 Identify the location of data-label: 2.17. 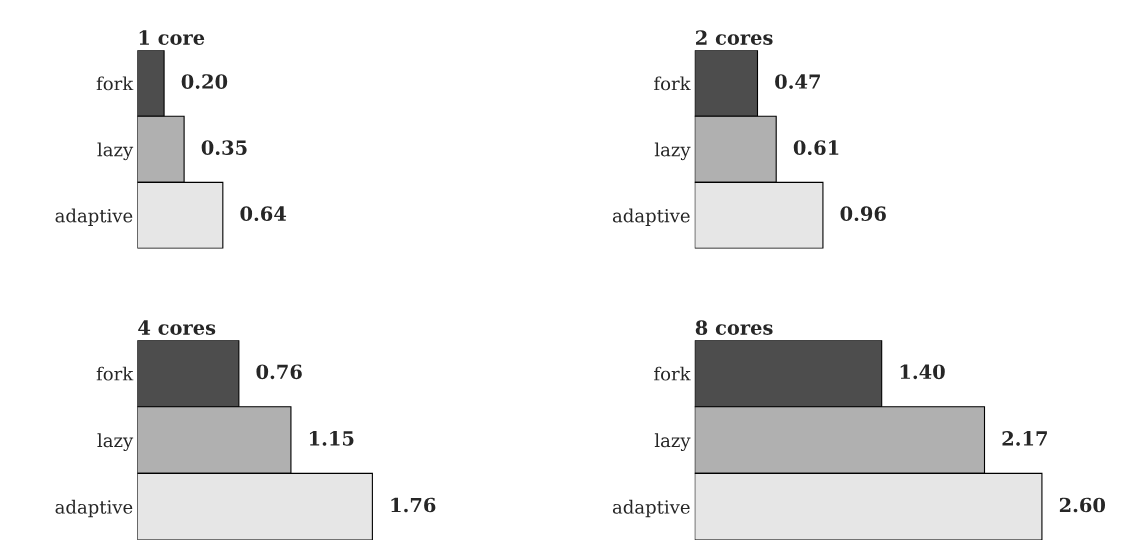
(1024, 438).